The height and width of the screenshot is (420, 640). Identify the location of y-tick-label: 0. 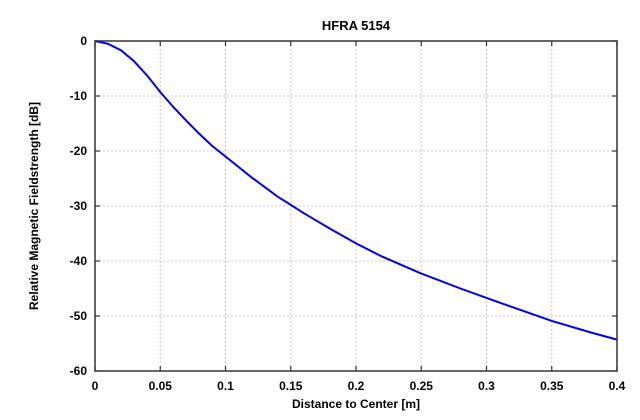
(83, 41).